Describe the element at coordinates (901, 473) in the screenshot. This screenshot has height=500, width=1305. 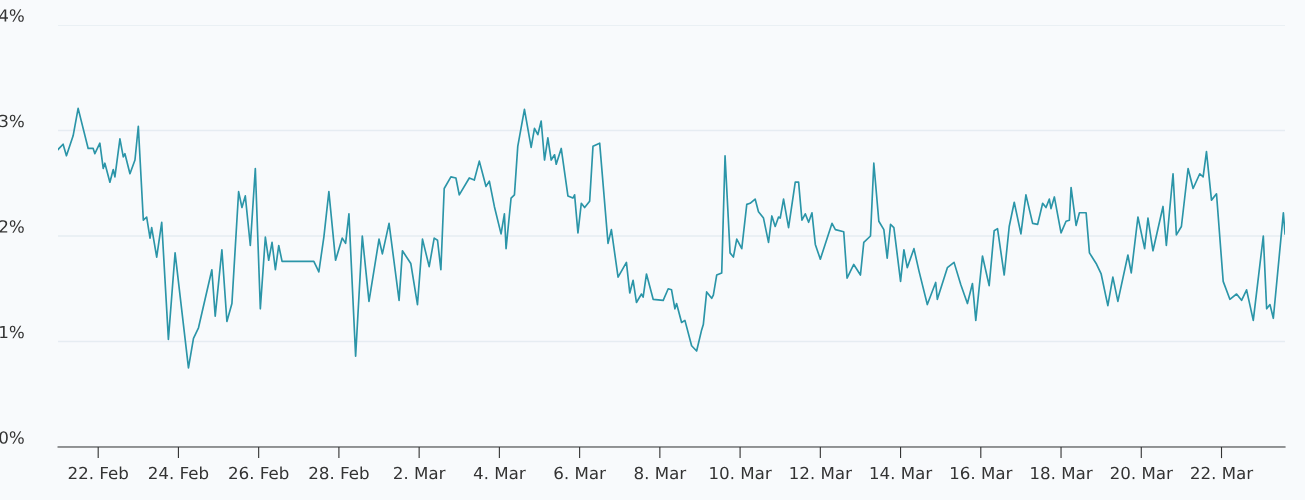
I see `x-tick-label: 14. Mar` at that location.